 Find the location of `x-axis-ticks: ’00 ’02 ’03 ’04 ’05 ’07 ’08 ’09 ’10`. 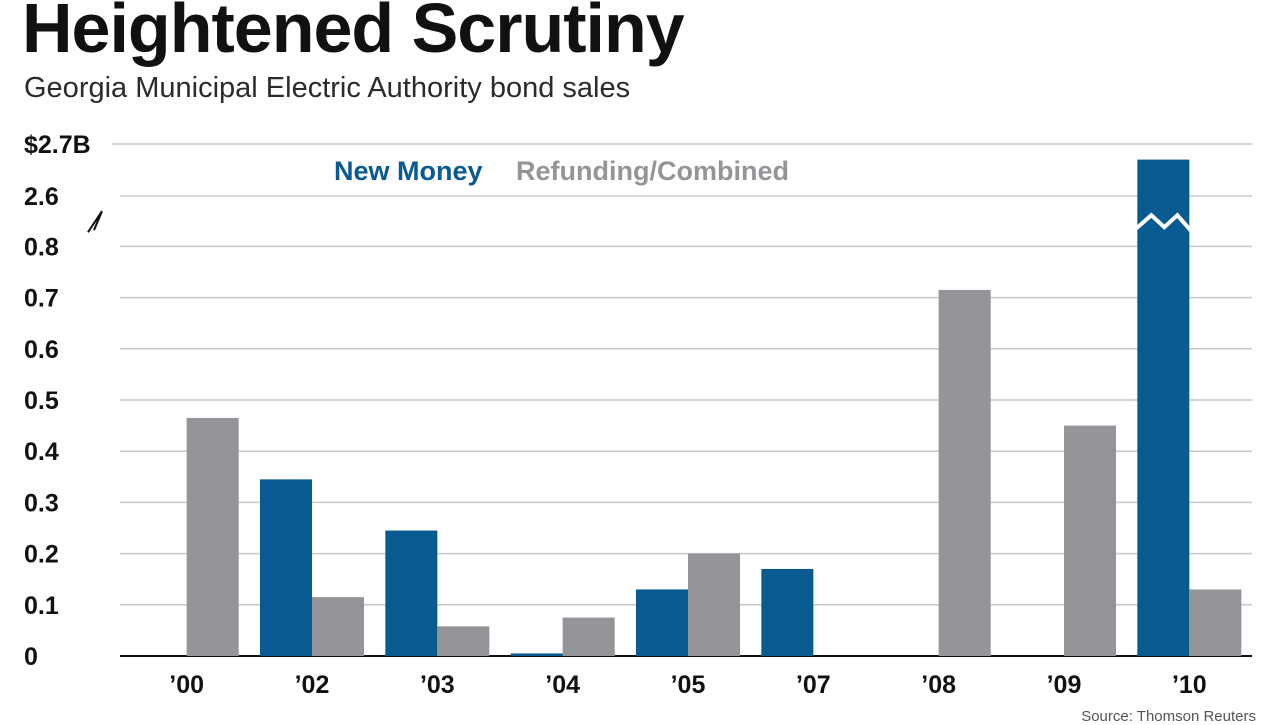

x-axis-ticks: ’00 ’02 ’03 ’04 ’05 ’07 ’08 ’09 ’10 is located at coordinates (687, 685).